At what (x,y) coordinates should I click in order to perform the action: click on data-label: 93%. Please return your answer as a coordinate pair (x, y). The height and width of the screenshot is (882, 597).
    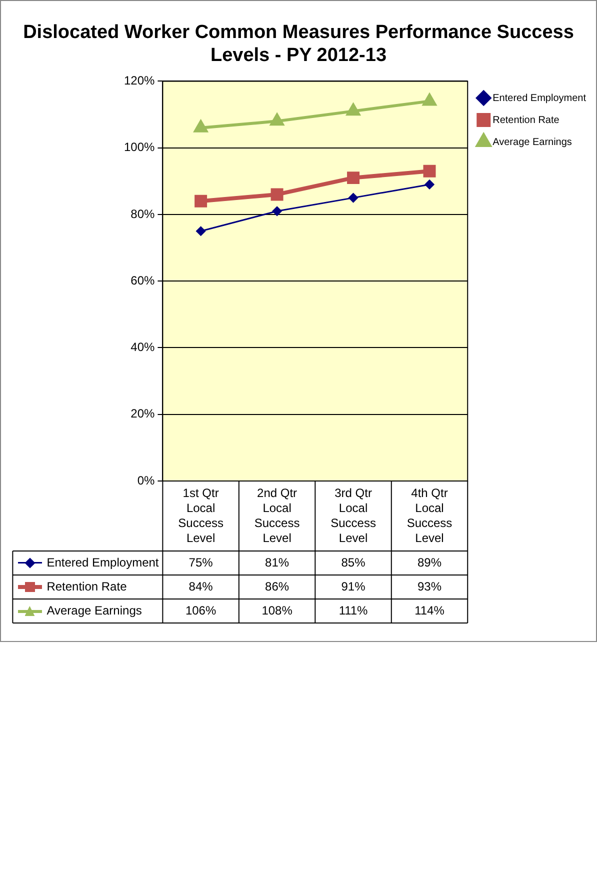
    Looking at the image, I should click on (429, 586).